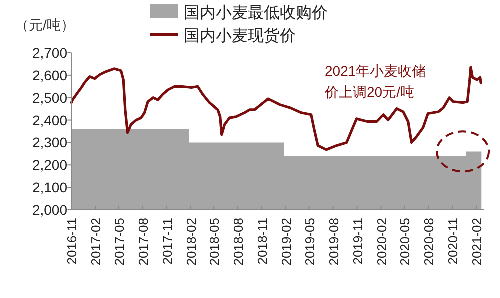  What do you see at coordinates (96, 242) in the screenshot?
I see `x-tick-label: 2017-02` at bounding box center [96, 242].